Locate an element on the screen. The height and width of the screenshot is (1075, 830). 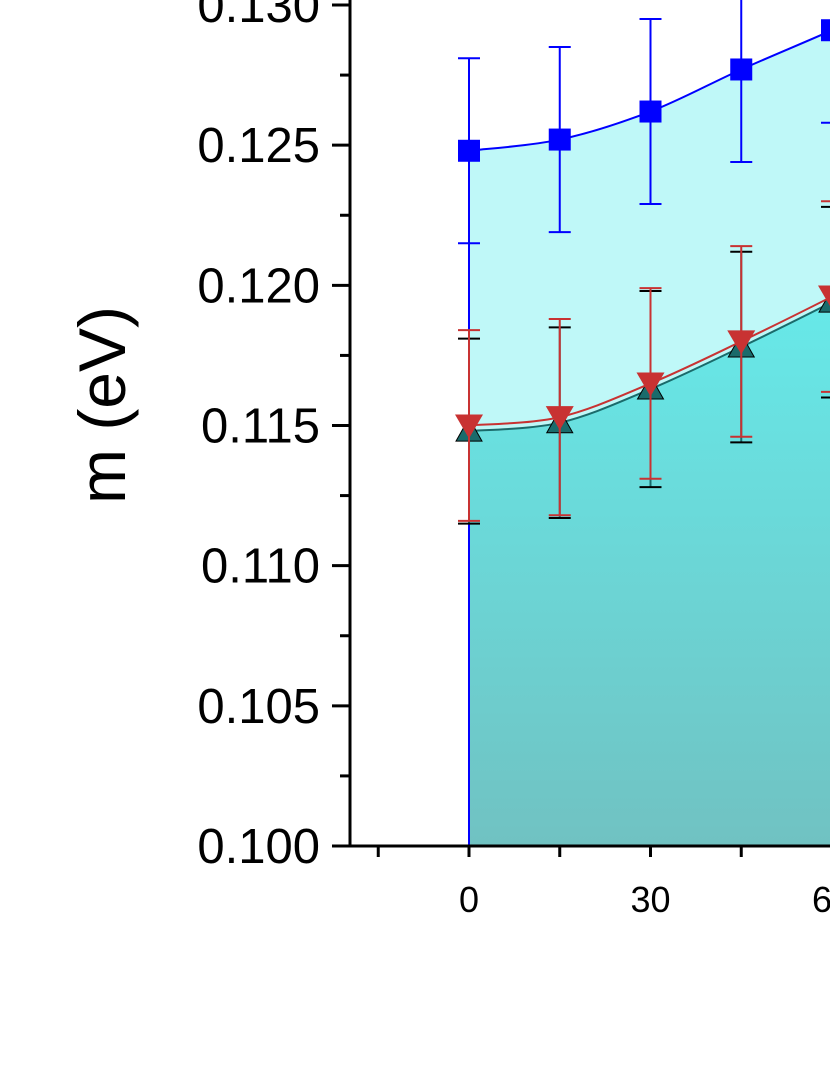
series-square is located at coordinates (644, 122).